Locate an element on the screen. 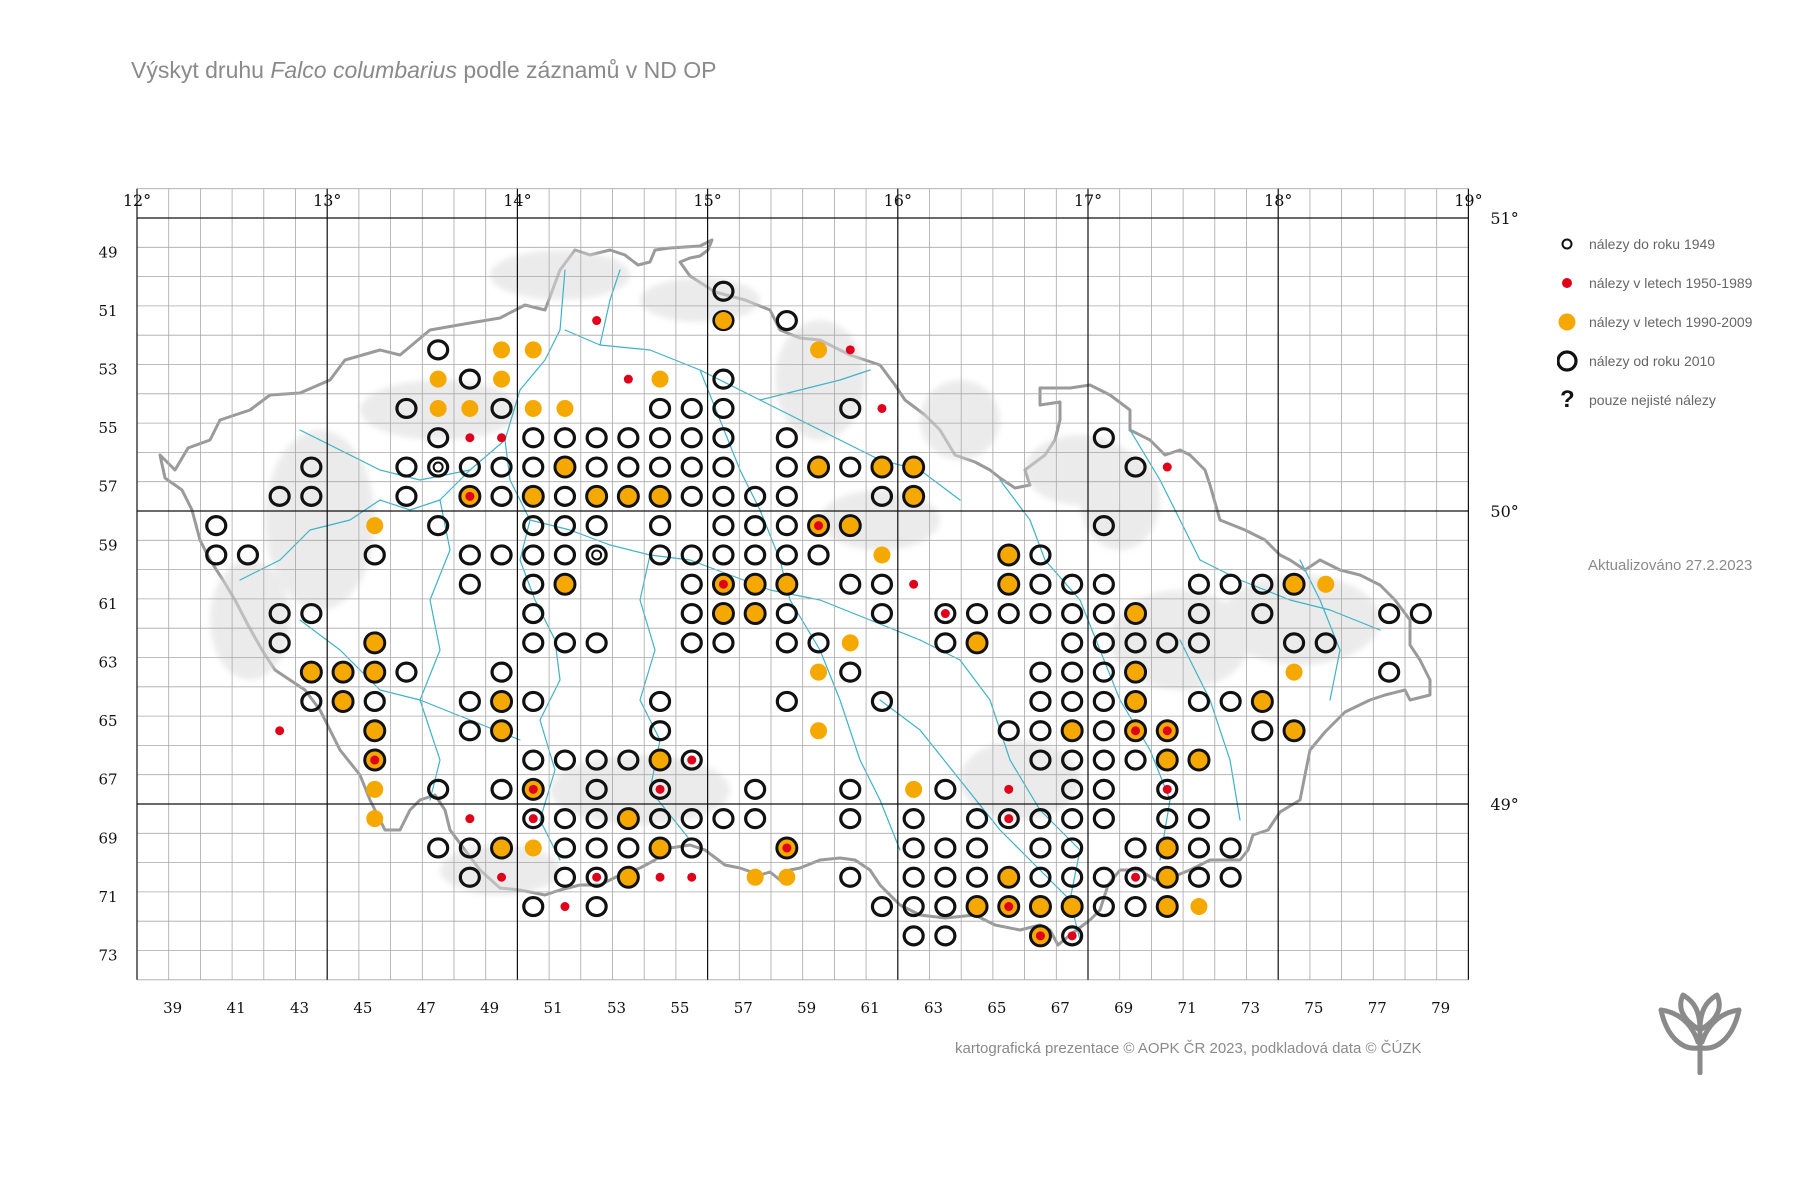 The image size is (1800, 1200). longitude-label: 14° is located at coordinates (517, 200).